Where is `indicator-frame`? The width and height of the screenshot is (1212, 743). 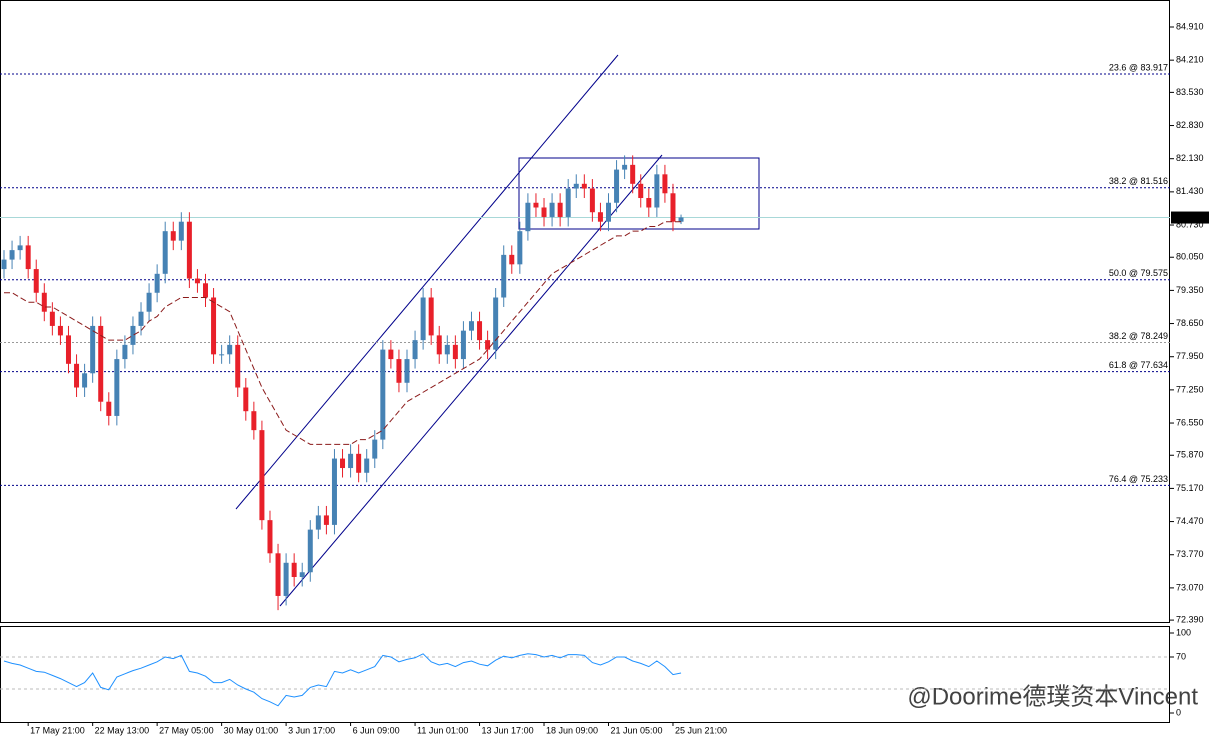 indicator-frame is located at coordinates (585, 674).